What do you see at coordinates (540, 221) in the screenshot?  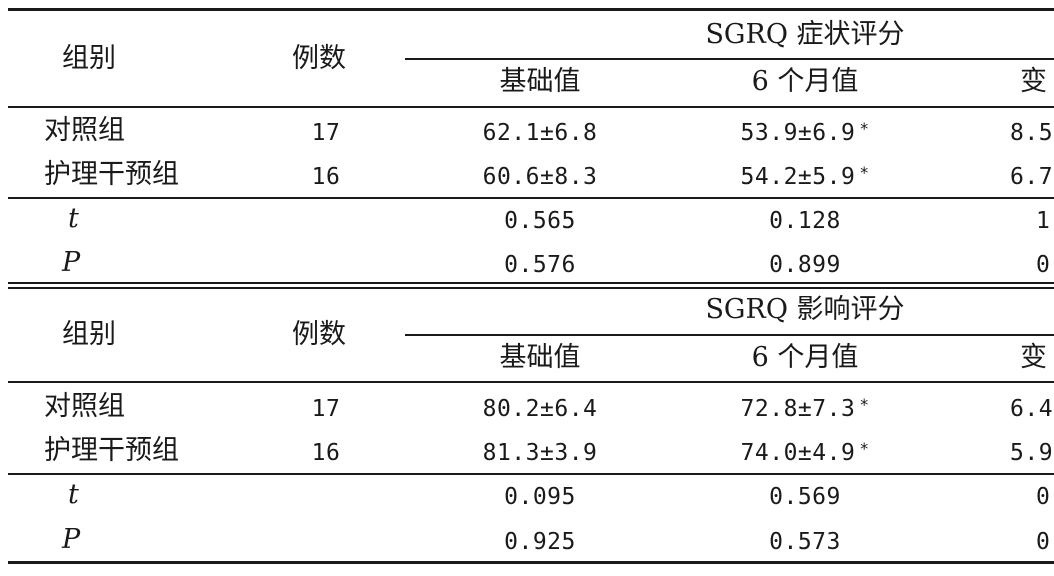 I see `t-baseline: 0.565` at bounding box center [540, 221].